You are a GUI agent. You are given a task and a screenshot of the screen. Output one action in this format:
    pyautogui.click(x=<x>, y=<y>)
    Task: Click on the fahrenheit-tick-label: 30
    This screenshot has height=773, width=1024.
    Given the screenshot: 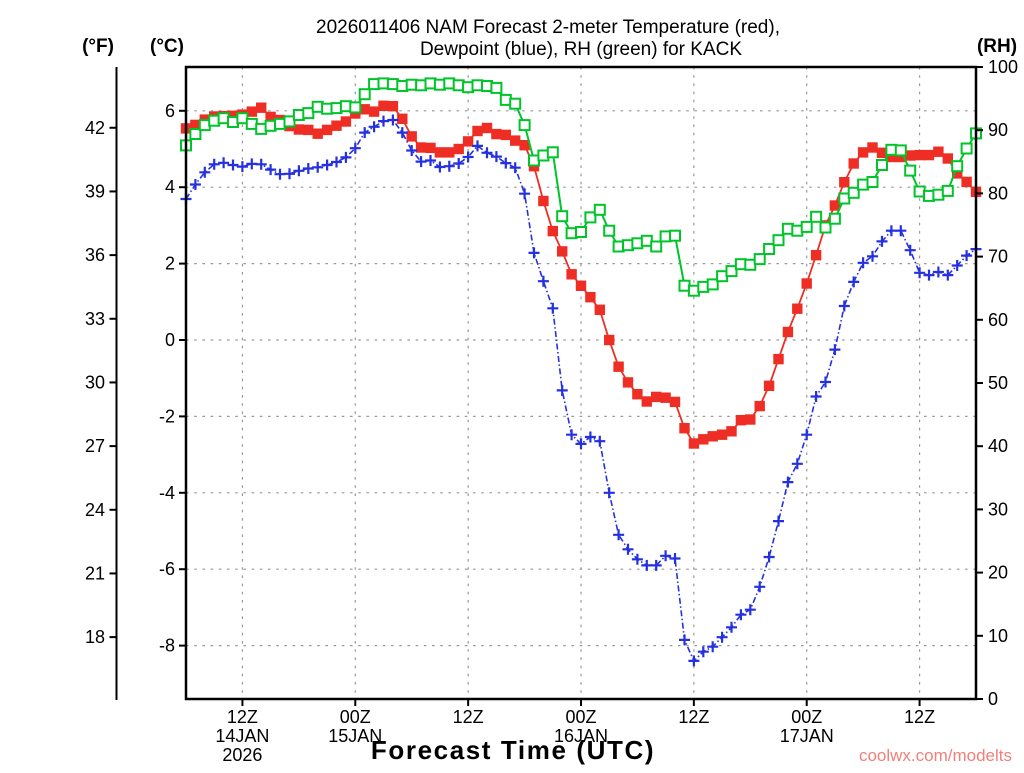 What is the action you would take?
    pyautogui.click(x=95, y=382)
    